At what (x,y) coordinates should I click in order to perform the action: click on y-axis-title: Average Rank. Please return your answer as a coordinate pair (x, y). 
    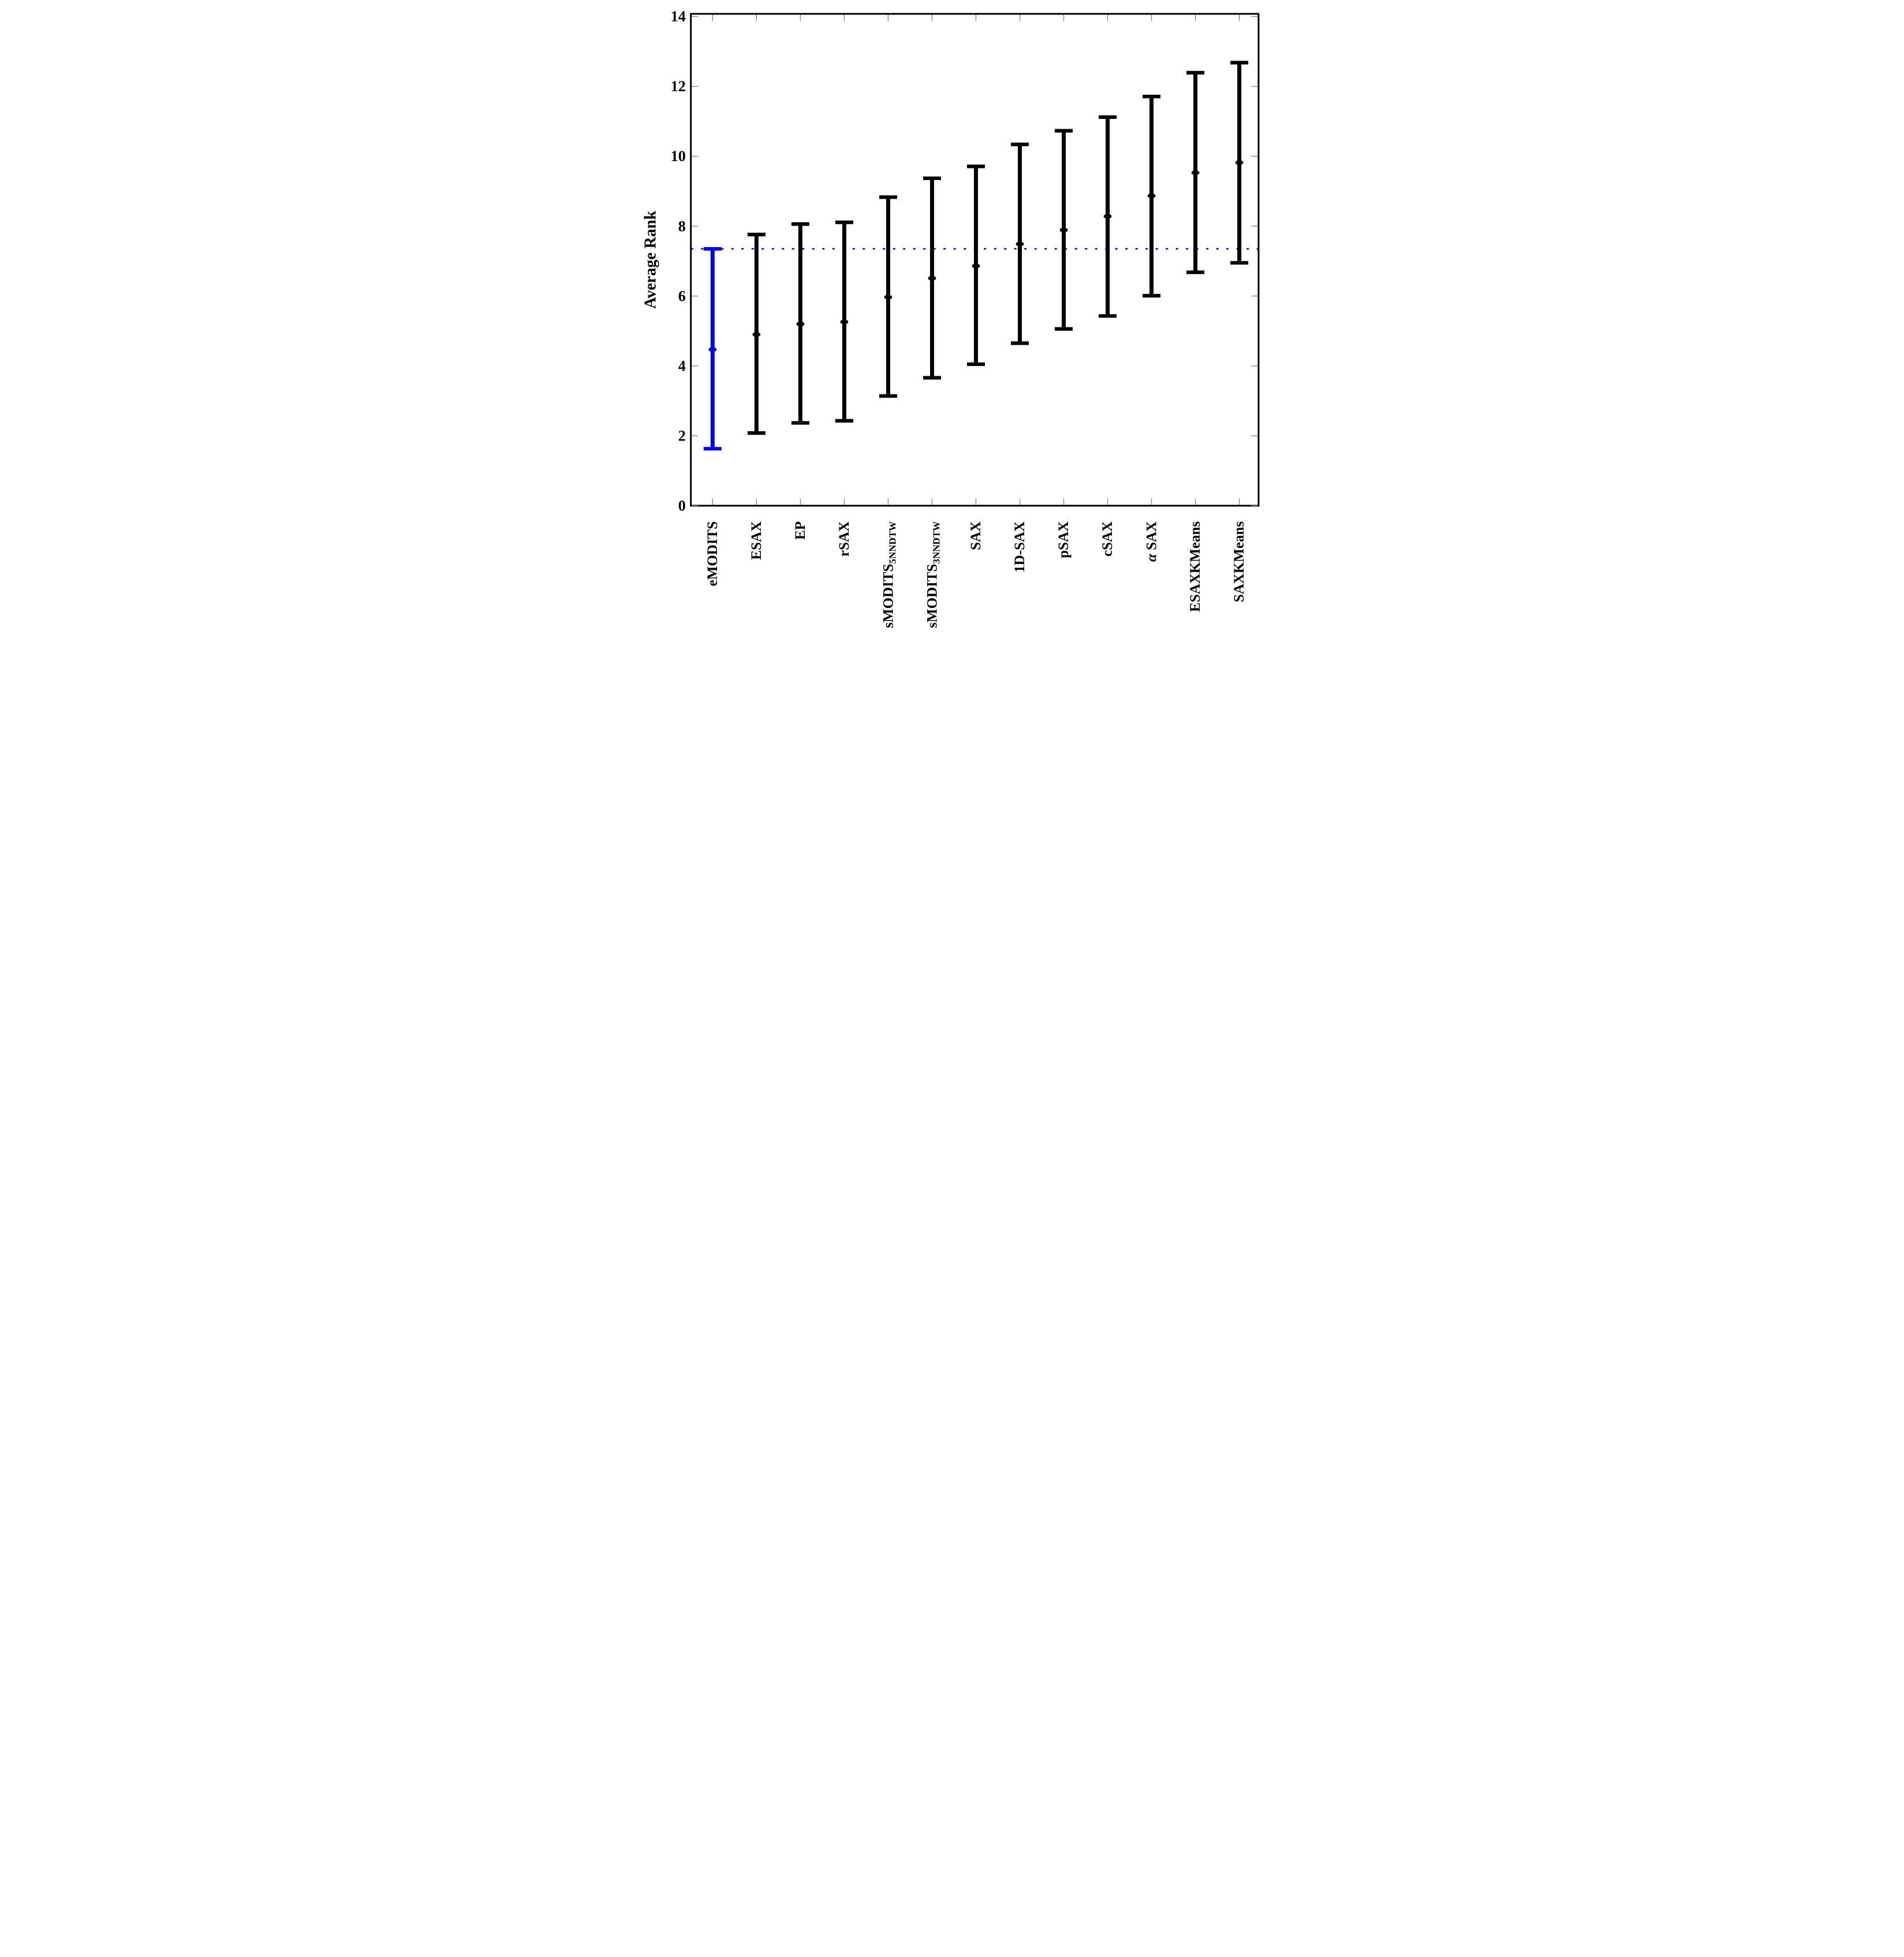
    Looking at the image, I should click on (650, 260).